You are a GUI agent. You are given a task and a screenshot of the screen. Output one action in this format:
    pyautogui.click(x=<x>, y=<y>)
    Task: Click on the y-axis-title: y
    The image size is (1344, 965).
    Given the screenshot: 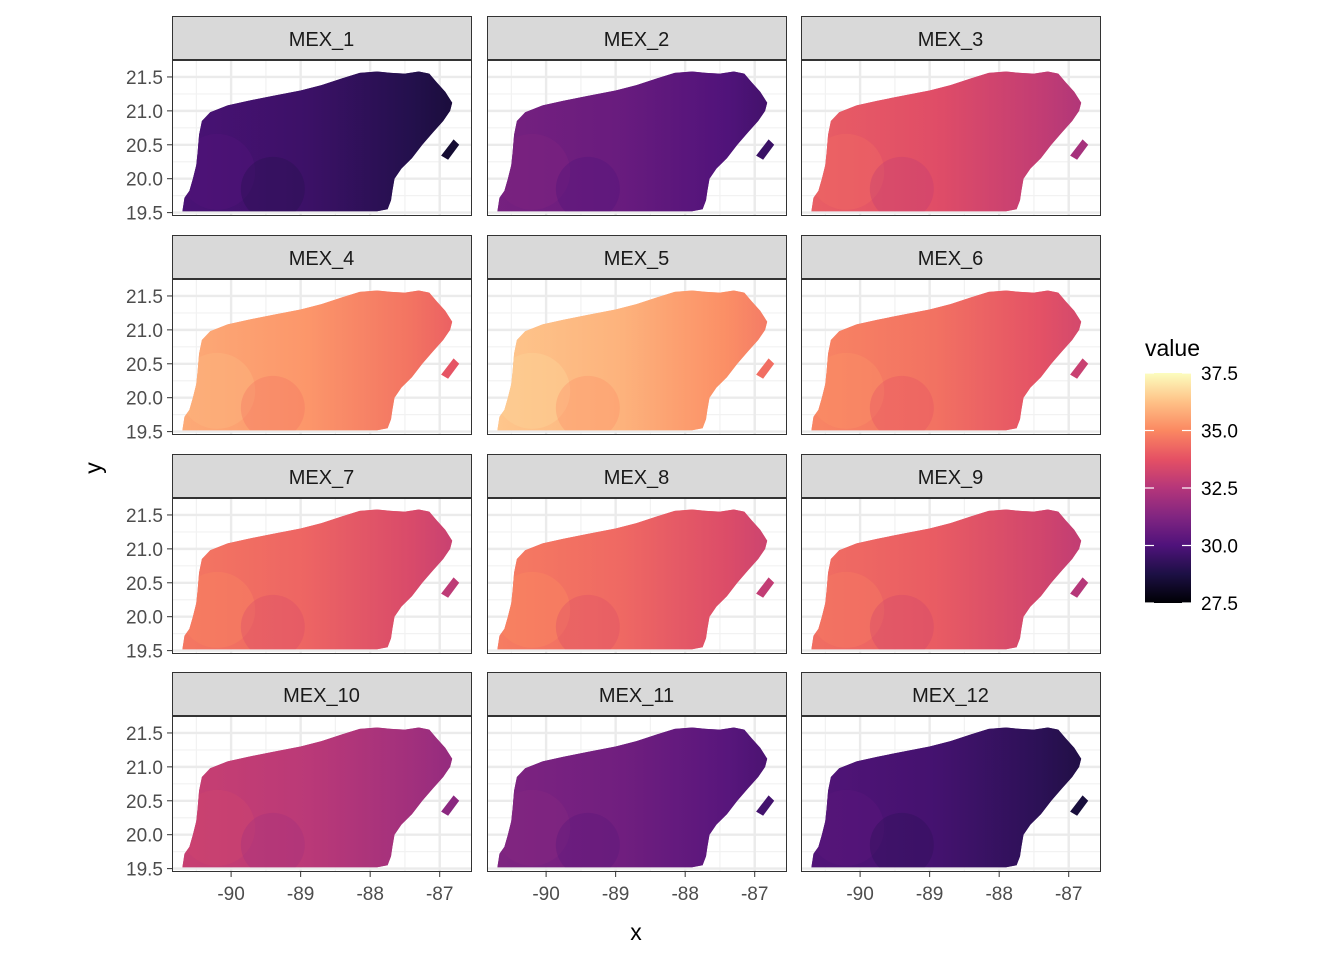 What is the action you would take?
    pyautogui.click(x=93, y=468)
    